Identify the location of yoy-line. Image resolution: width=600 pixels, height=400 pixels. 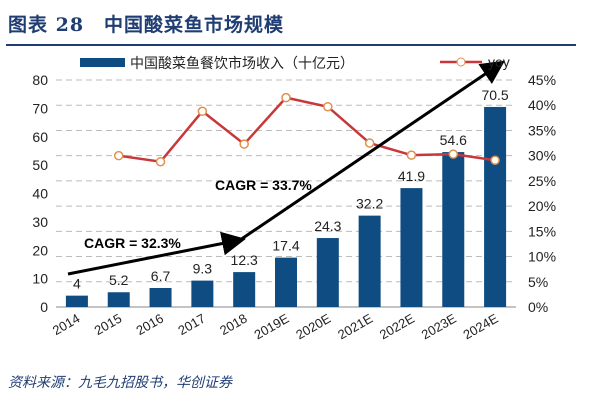
(307, 130).